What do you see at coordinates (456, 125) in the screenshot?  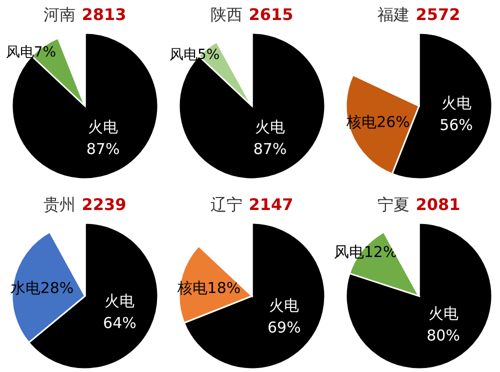 I see `data-label: 56%` at bounding box center [456, 125].